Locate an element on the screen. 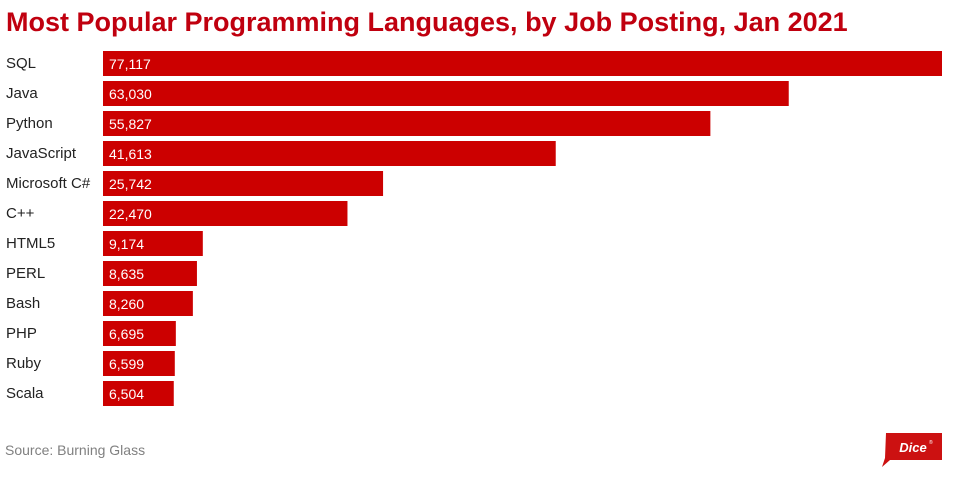  bar-python is located at coordinates (407, 123).